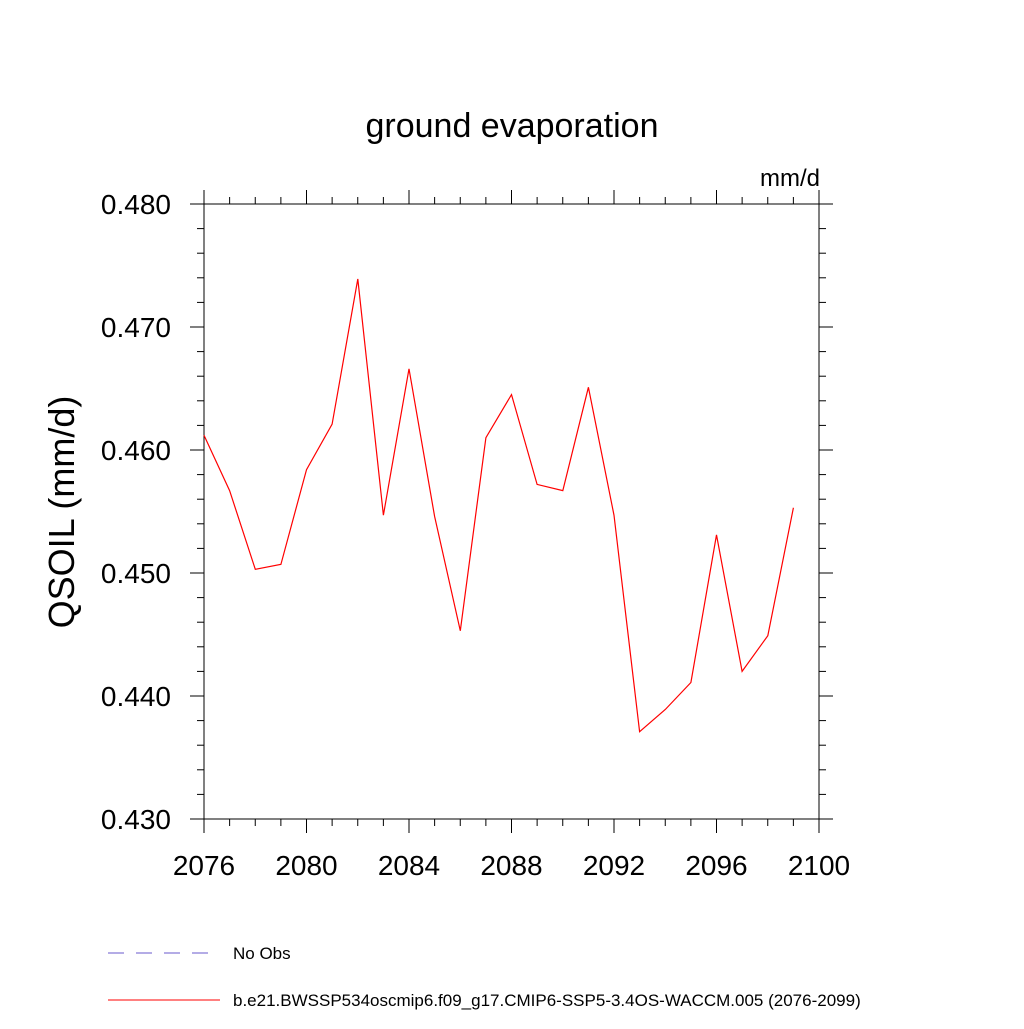 This screenshot has height=1029, width=1024. Describe the element at coordinates (511, 865) in the screenshot. I see `x-tick-label: 2088` at that location.